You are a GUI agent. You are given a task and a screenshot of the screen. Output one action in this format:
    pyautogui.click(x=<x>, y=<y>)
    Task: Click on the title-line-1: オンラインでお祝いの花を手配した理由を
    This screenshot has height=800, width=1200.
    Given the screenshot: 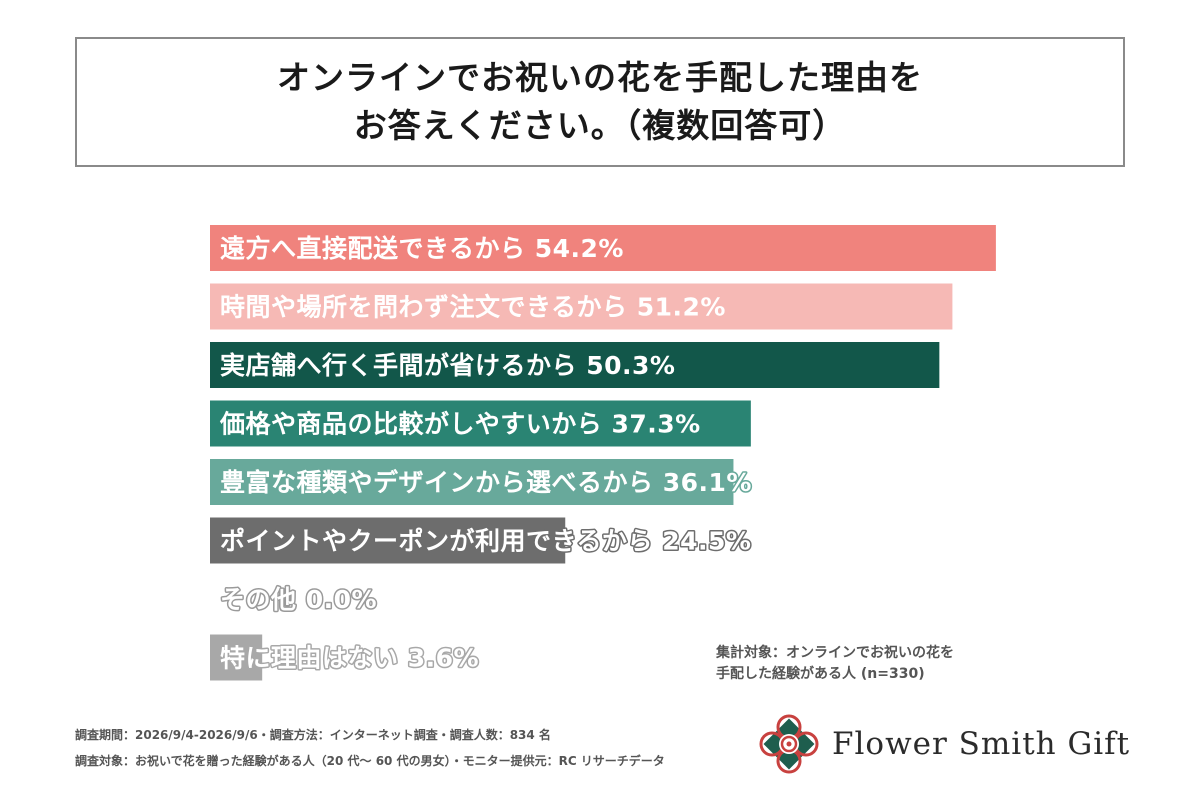 What is the action you would take?
    pyautogui.click(x=600, y=77)
    